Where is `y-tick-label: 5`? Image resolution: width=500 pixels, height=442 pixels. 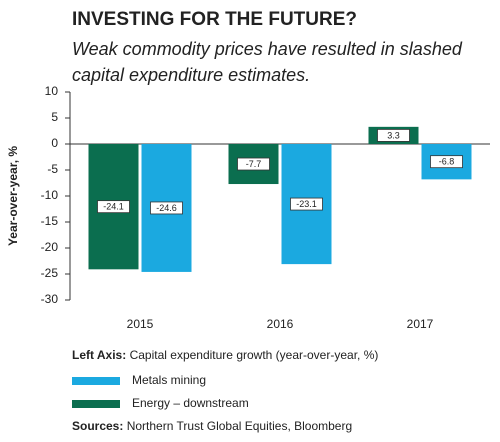 y-tick-label: 5 is located at coordinates (54, 117).